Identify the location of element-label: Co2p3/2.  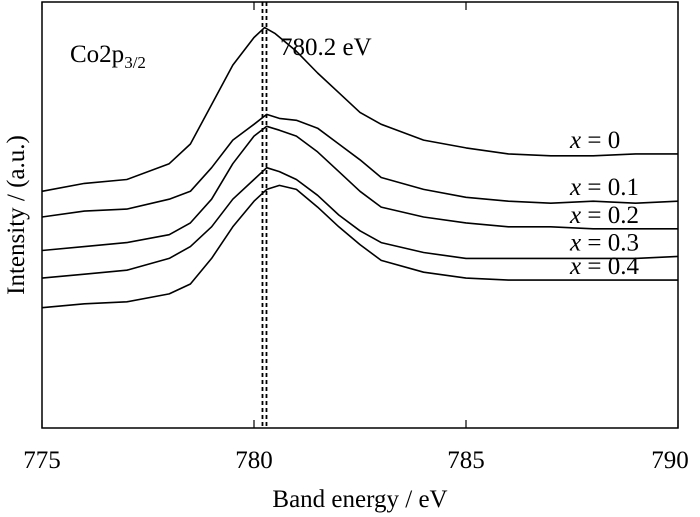
(108, 56).